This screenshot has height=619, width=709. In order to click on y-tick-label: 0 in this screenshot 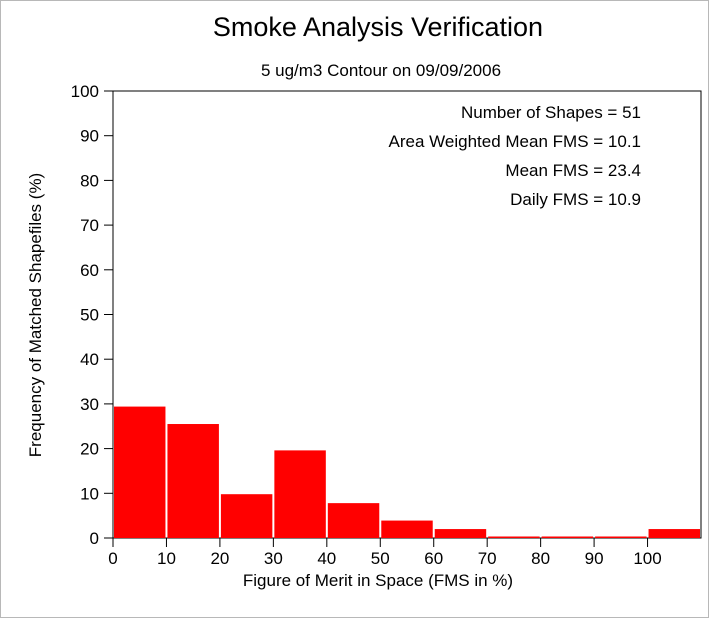, I will do `click(94, 538)`.